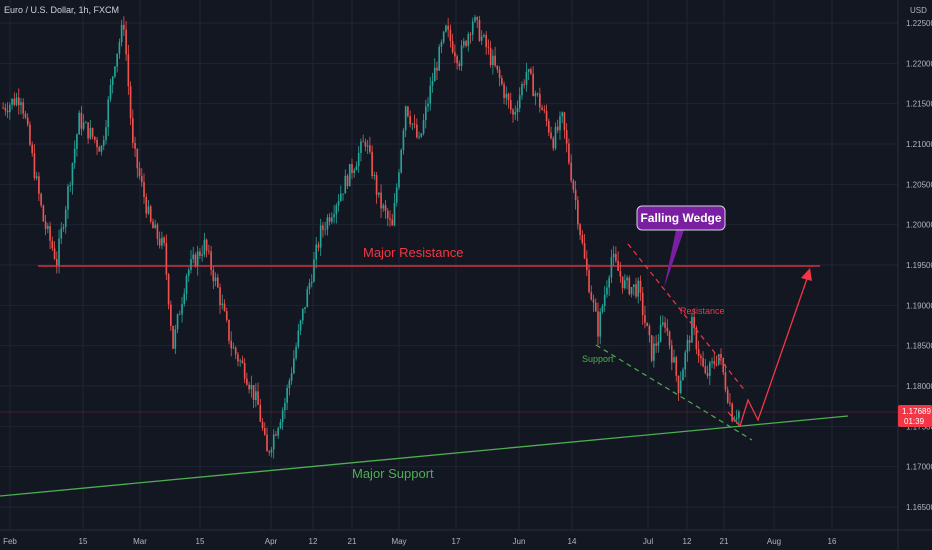 The height and width of the screenshot is (550, 932). I want to click on last-price-tag-box, so click(915, 416).